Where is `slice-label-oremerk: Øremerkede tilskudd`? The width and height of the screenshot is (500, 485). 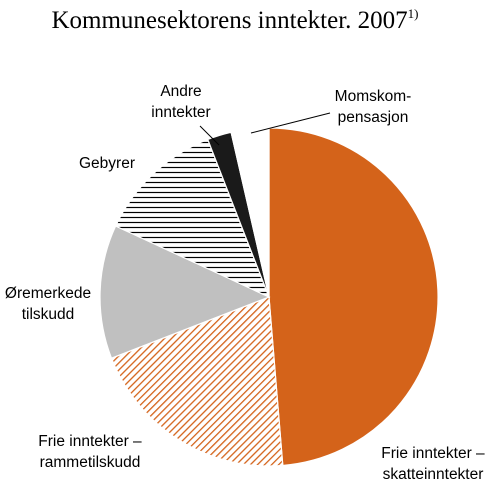 slice-label-oremerk: Øremerkede tilskudd is located at coordinates (48, 304).